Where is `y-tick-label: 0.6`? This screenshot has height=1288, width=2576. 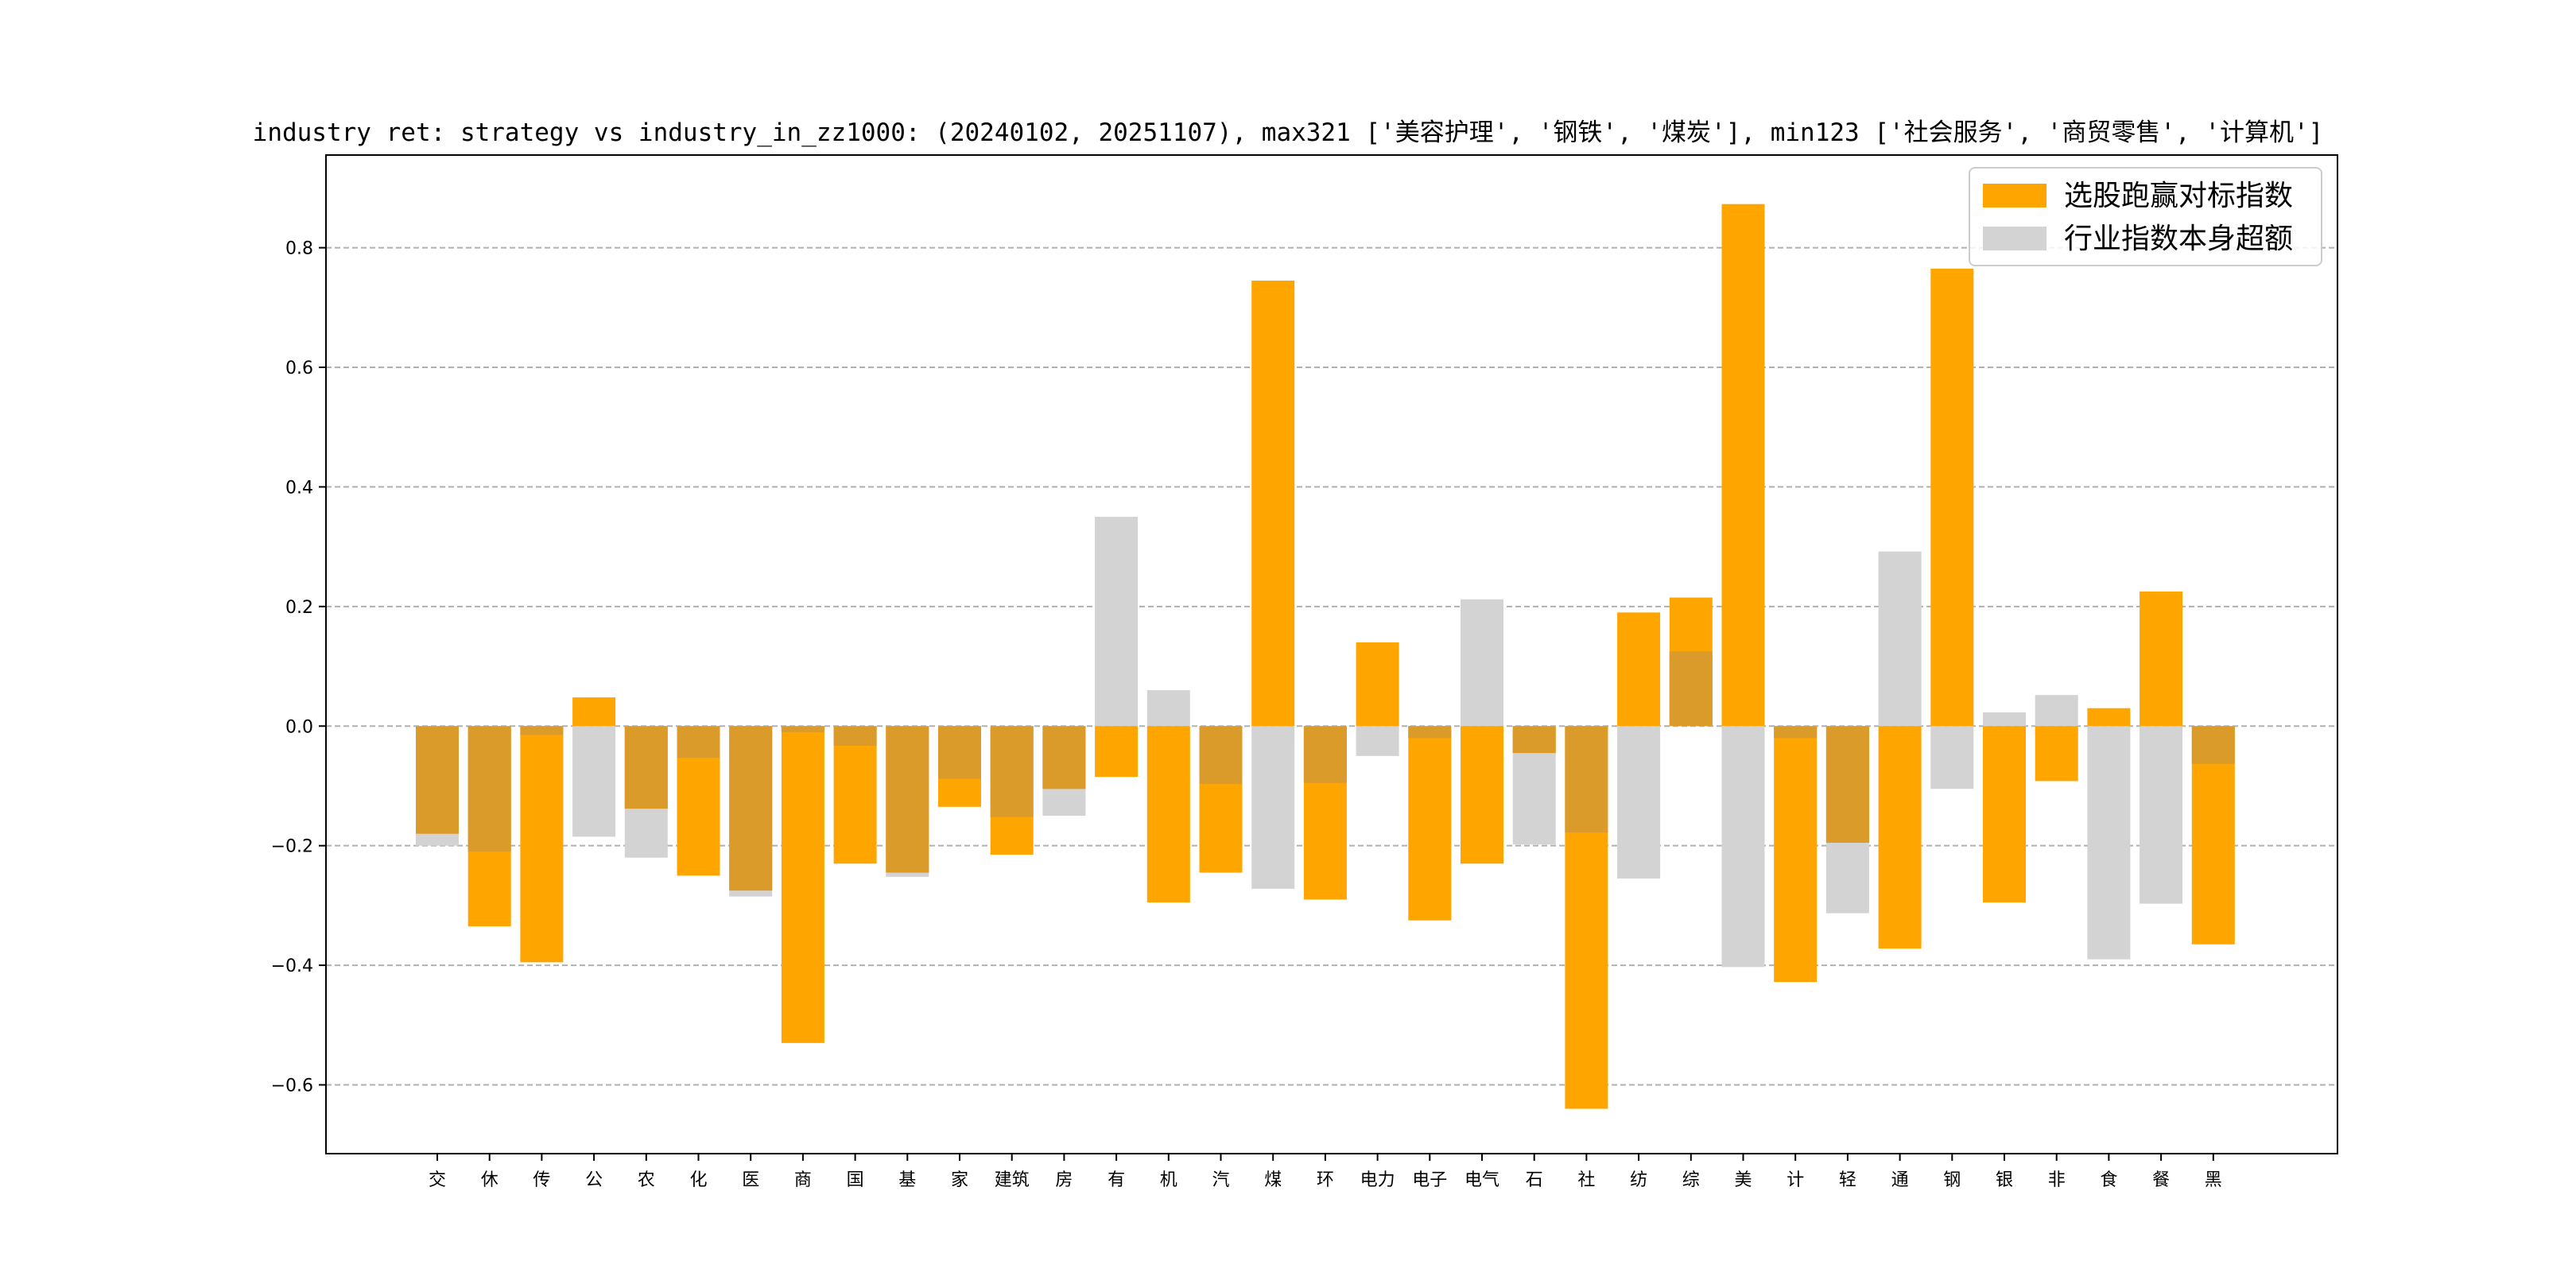 y-tick-label: 0.6 is located at coordinates (299, 368).